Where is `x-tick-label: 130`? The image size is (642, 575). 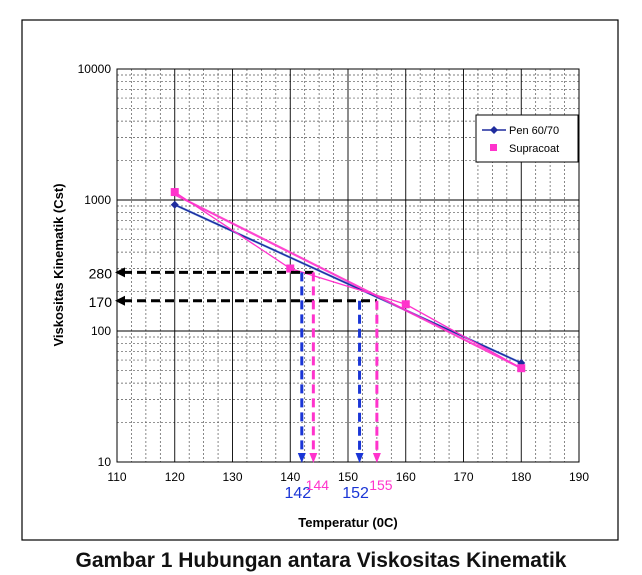
x-tick-label: 130 is located at coordinates (232, 477).